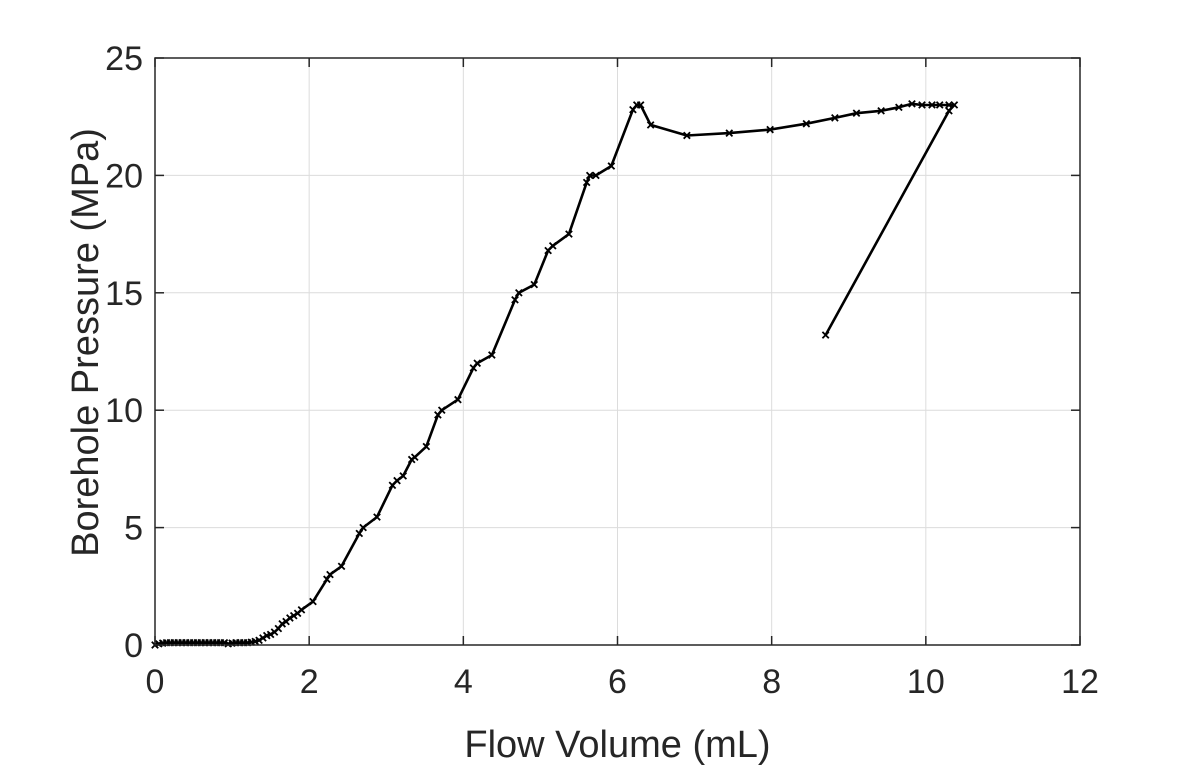  What do you see at coordinates (771, 682) in the screenshot?
I see `x-tick-label: 8` at bounding box center [771, 682].